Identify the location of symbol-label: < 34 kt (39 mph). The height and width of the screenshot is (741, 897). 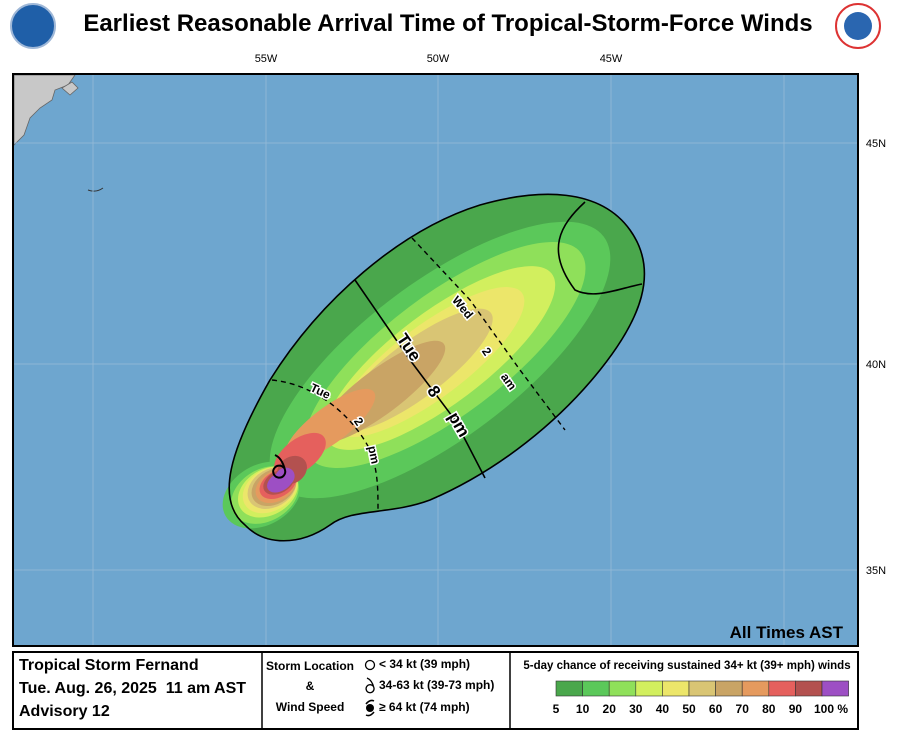
(424, 664).